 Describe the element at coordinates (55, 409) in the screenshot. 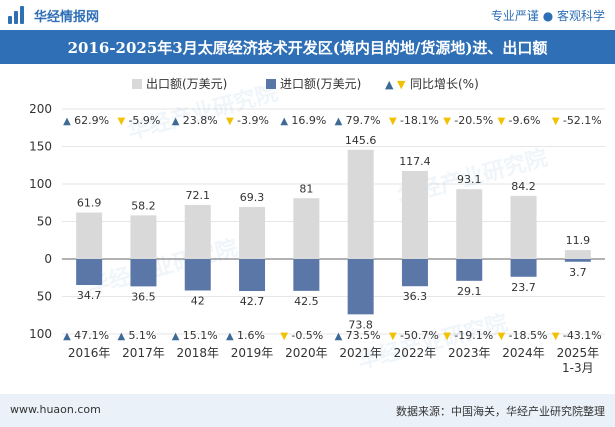

I see `footer-url: www.huaon.com` at that location.